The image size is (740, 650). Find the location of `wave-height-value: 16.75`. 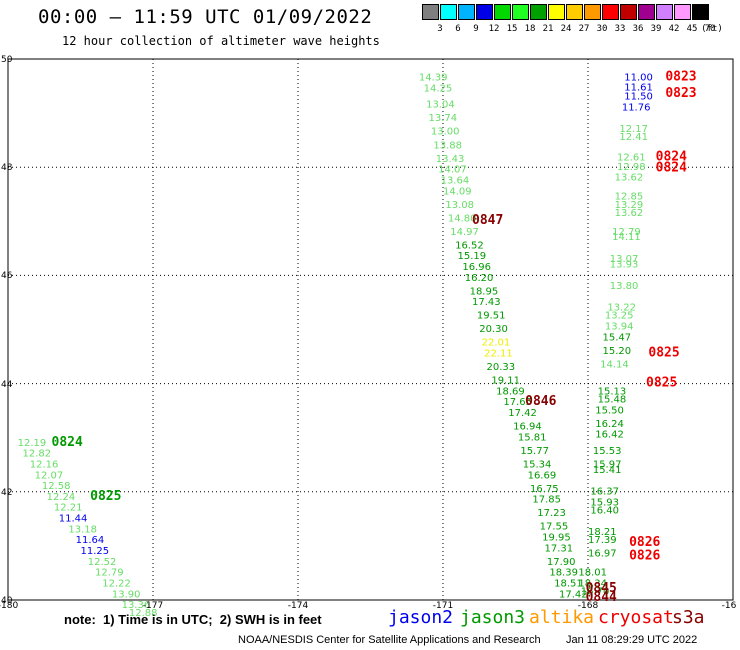

wave-height-value: 16.75 is located at coordinates (544, 489).